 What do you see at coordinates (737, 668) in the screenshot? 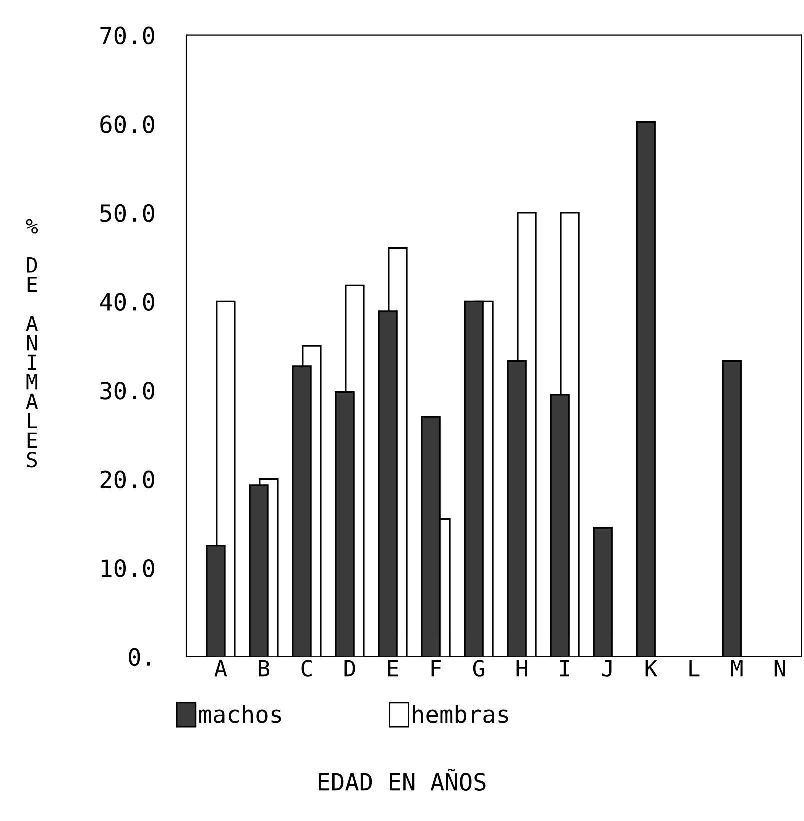
I see `x-tick-label: M` at bounding box center [737, 668].